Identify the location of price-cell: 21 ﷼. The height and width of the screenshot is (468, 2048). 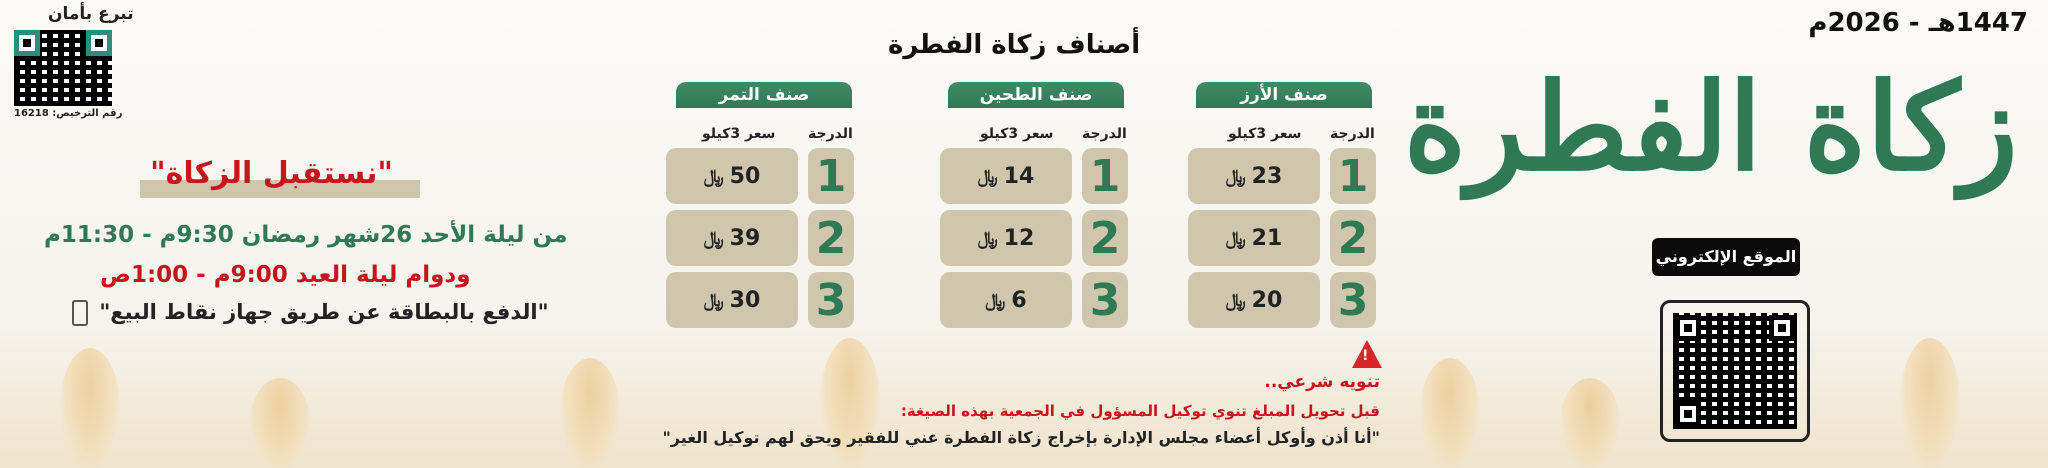
(1254, 238).